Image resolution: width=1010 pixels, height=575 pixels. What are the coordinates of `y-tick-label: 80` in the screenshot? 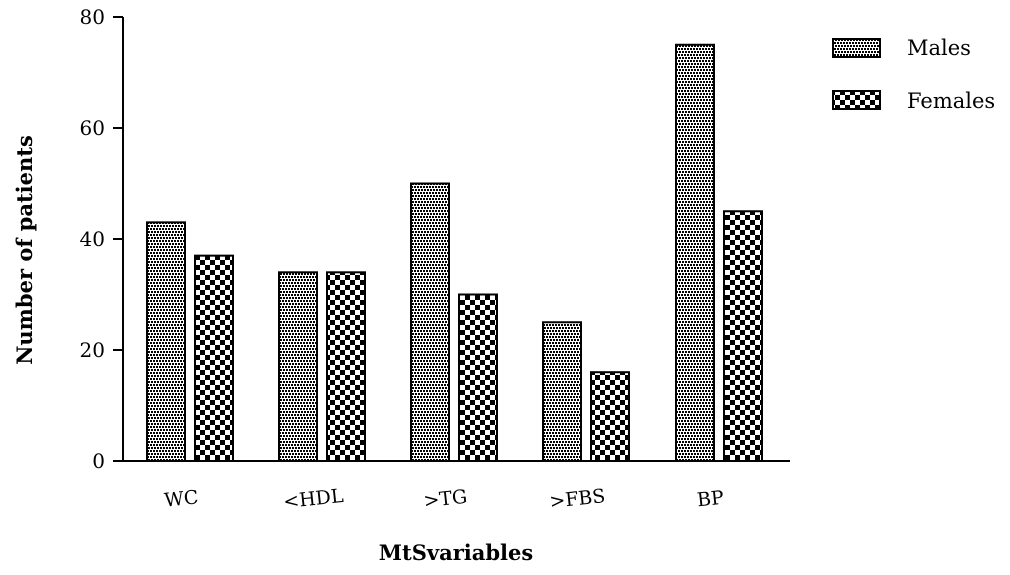 It's located at (92, 17).